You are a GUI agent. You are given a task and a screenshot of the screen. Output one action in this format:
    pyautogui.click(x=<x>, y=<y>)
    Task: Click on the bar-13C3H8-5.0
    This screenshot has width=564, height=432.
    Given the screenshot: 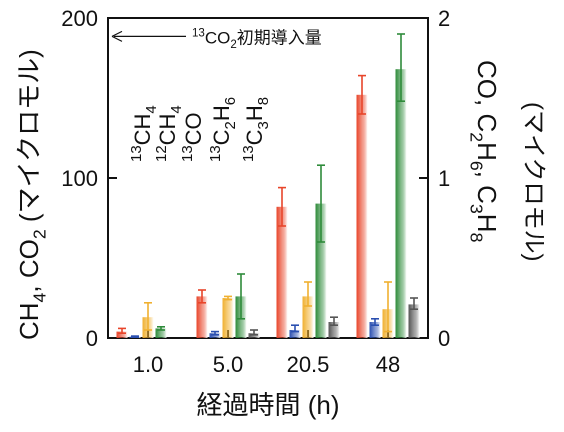 What is the action you would take?
    pyautogui.click(x=254, y=335)
    